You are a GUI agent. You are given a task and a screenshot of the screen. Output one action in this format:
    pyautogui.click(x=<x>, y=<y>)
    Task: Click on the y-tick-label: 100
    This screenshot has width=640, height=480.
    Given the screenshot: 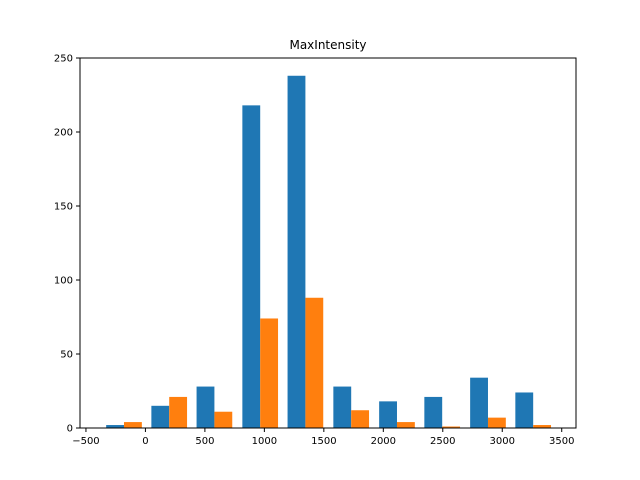 What is the action you would take?
    pyautogui.click(x=63, y=281)
    